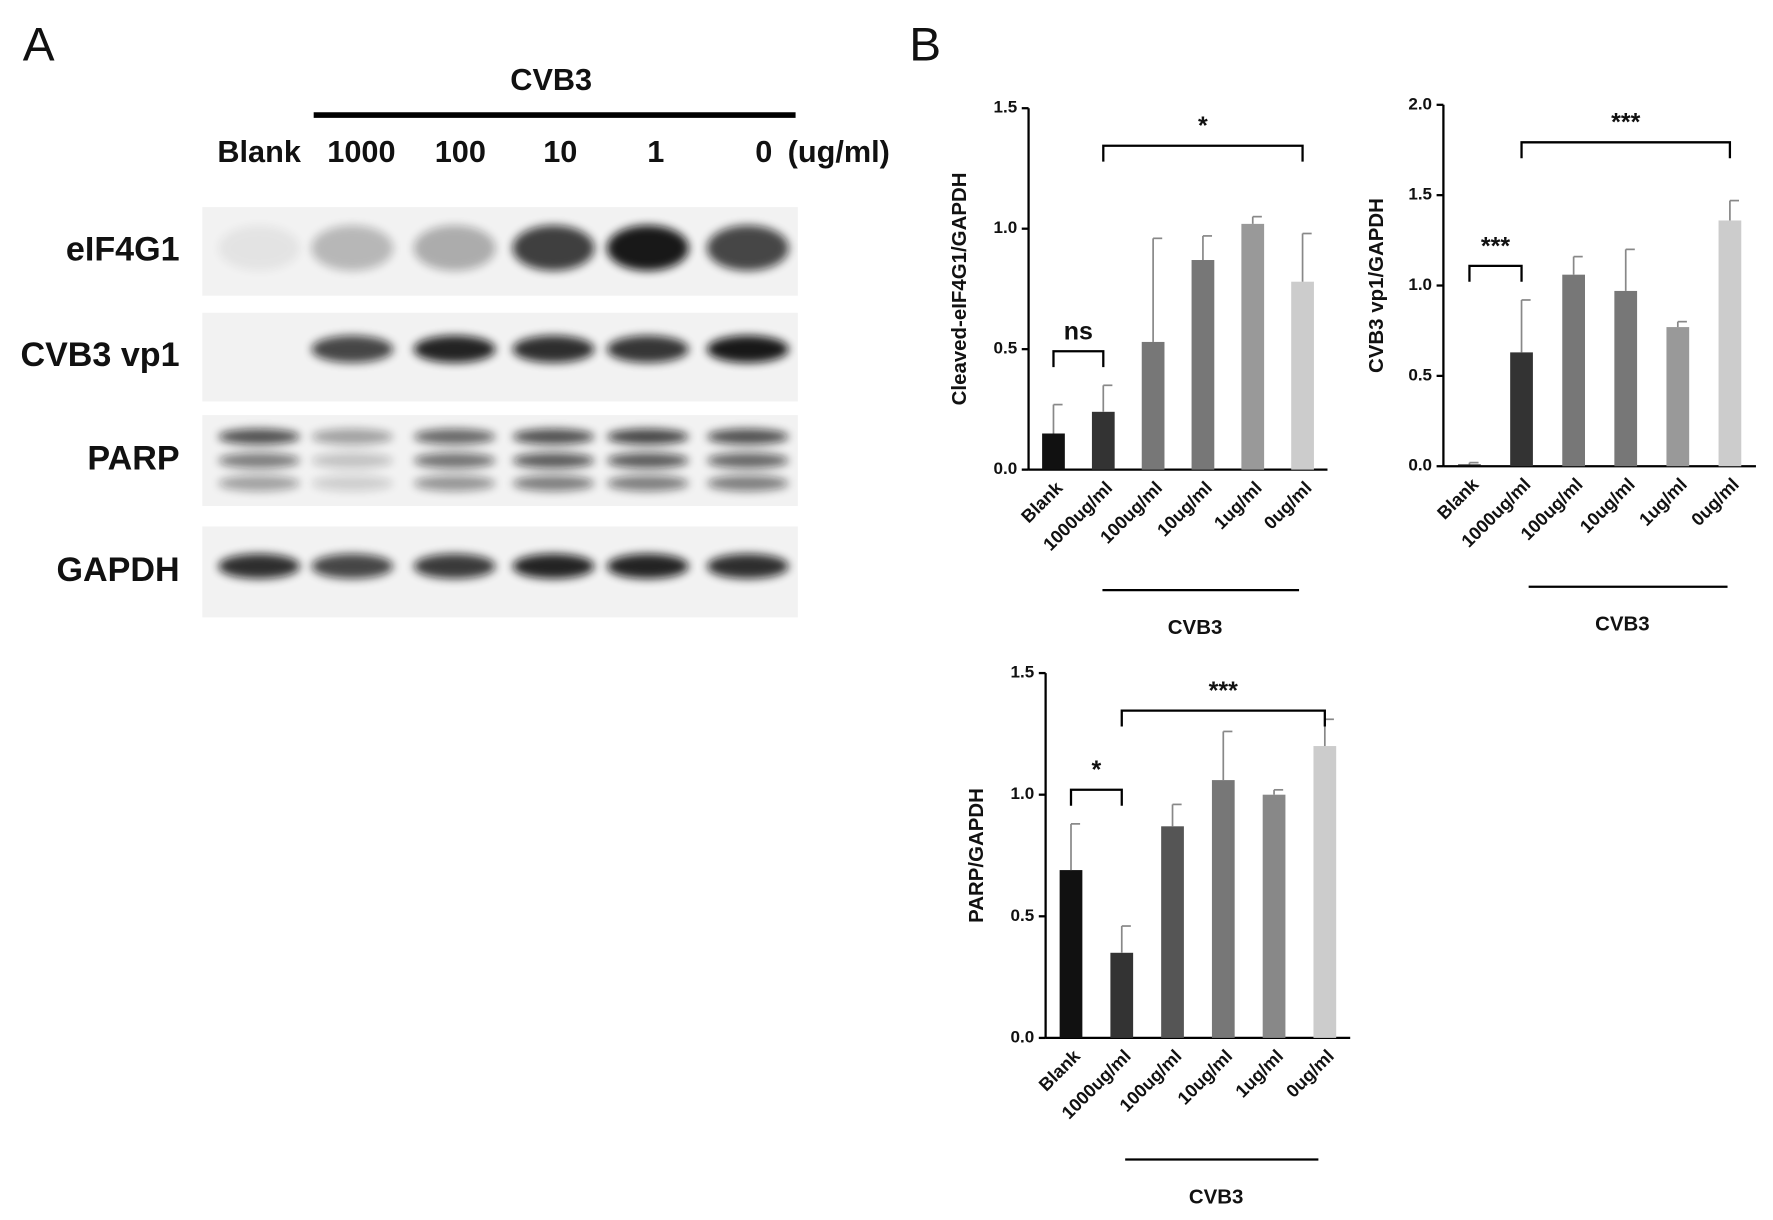  I want to click on lane-label: 100, so click(460, 151).